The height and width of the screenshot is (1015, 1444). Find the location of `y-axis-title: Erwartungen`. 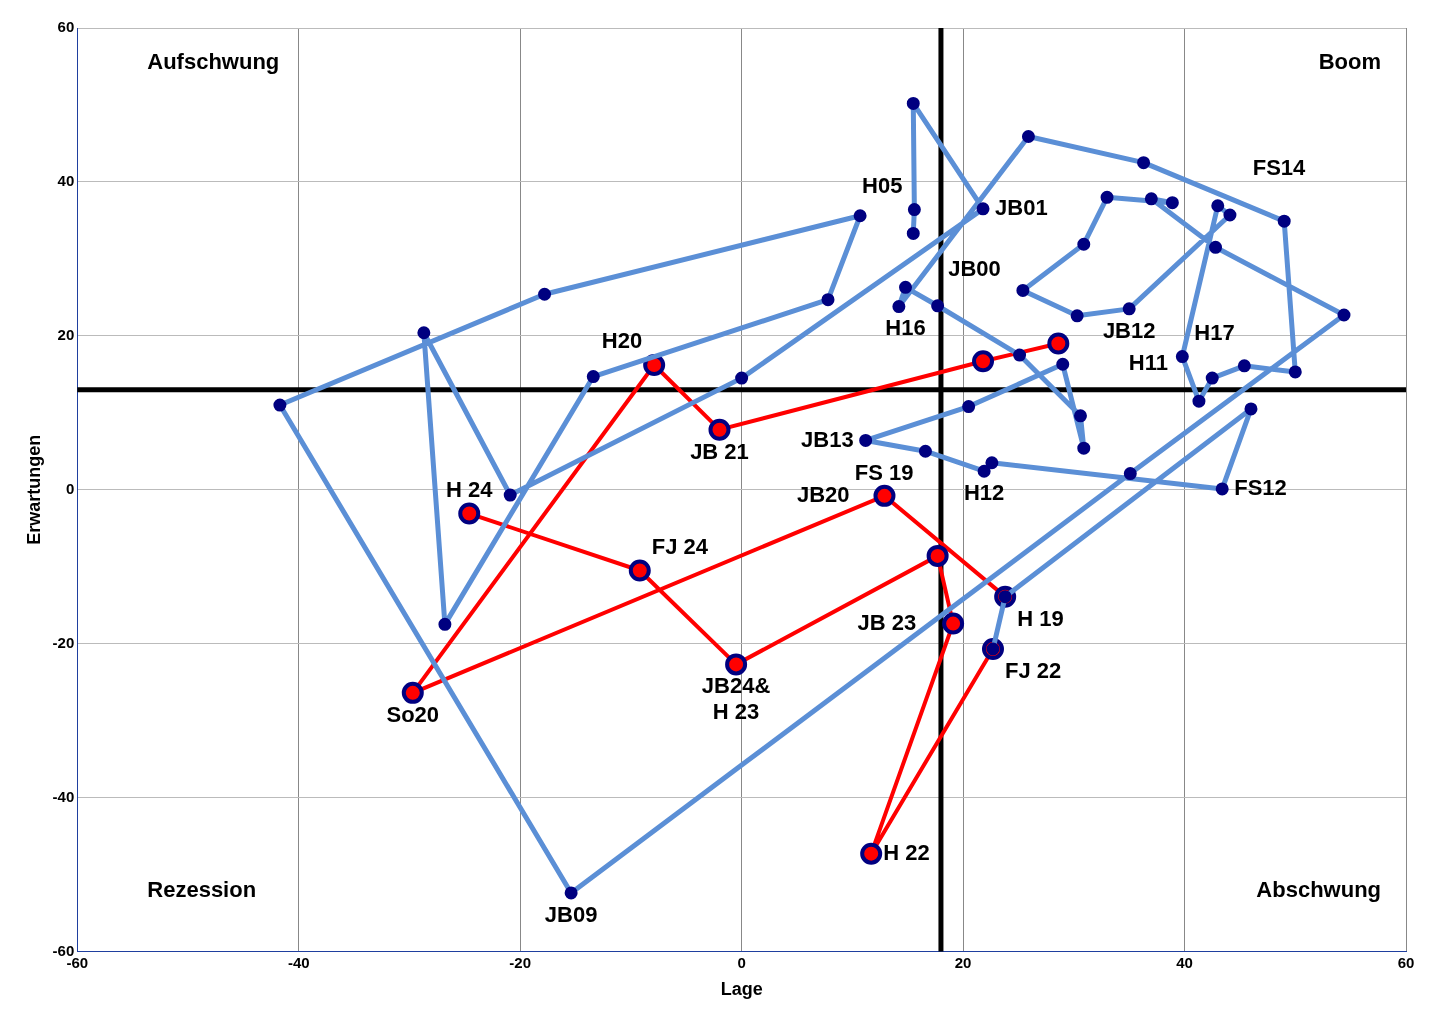

y-axis-title: Erwartungen is located at coordinates (33, 489).